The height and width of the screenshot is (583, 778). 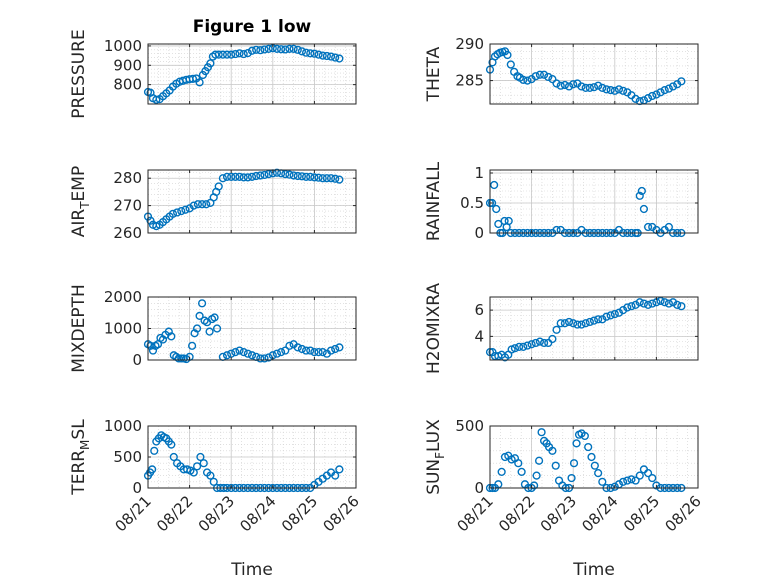 What do you see at coordinates (641, 513) in the screenshot?
I see `x-tick-label: 08/25` at bounding box center [641, 513].